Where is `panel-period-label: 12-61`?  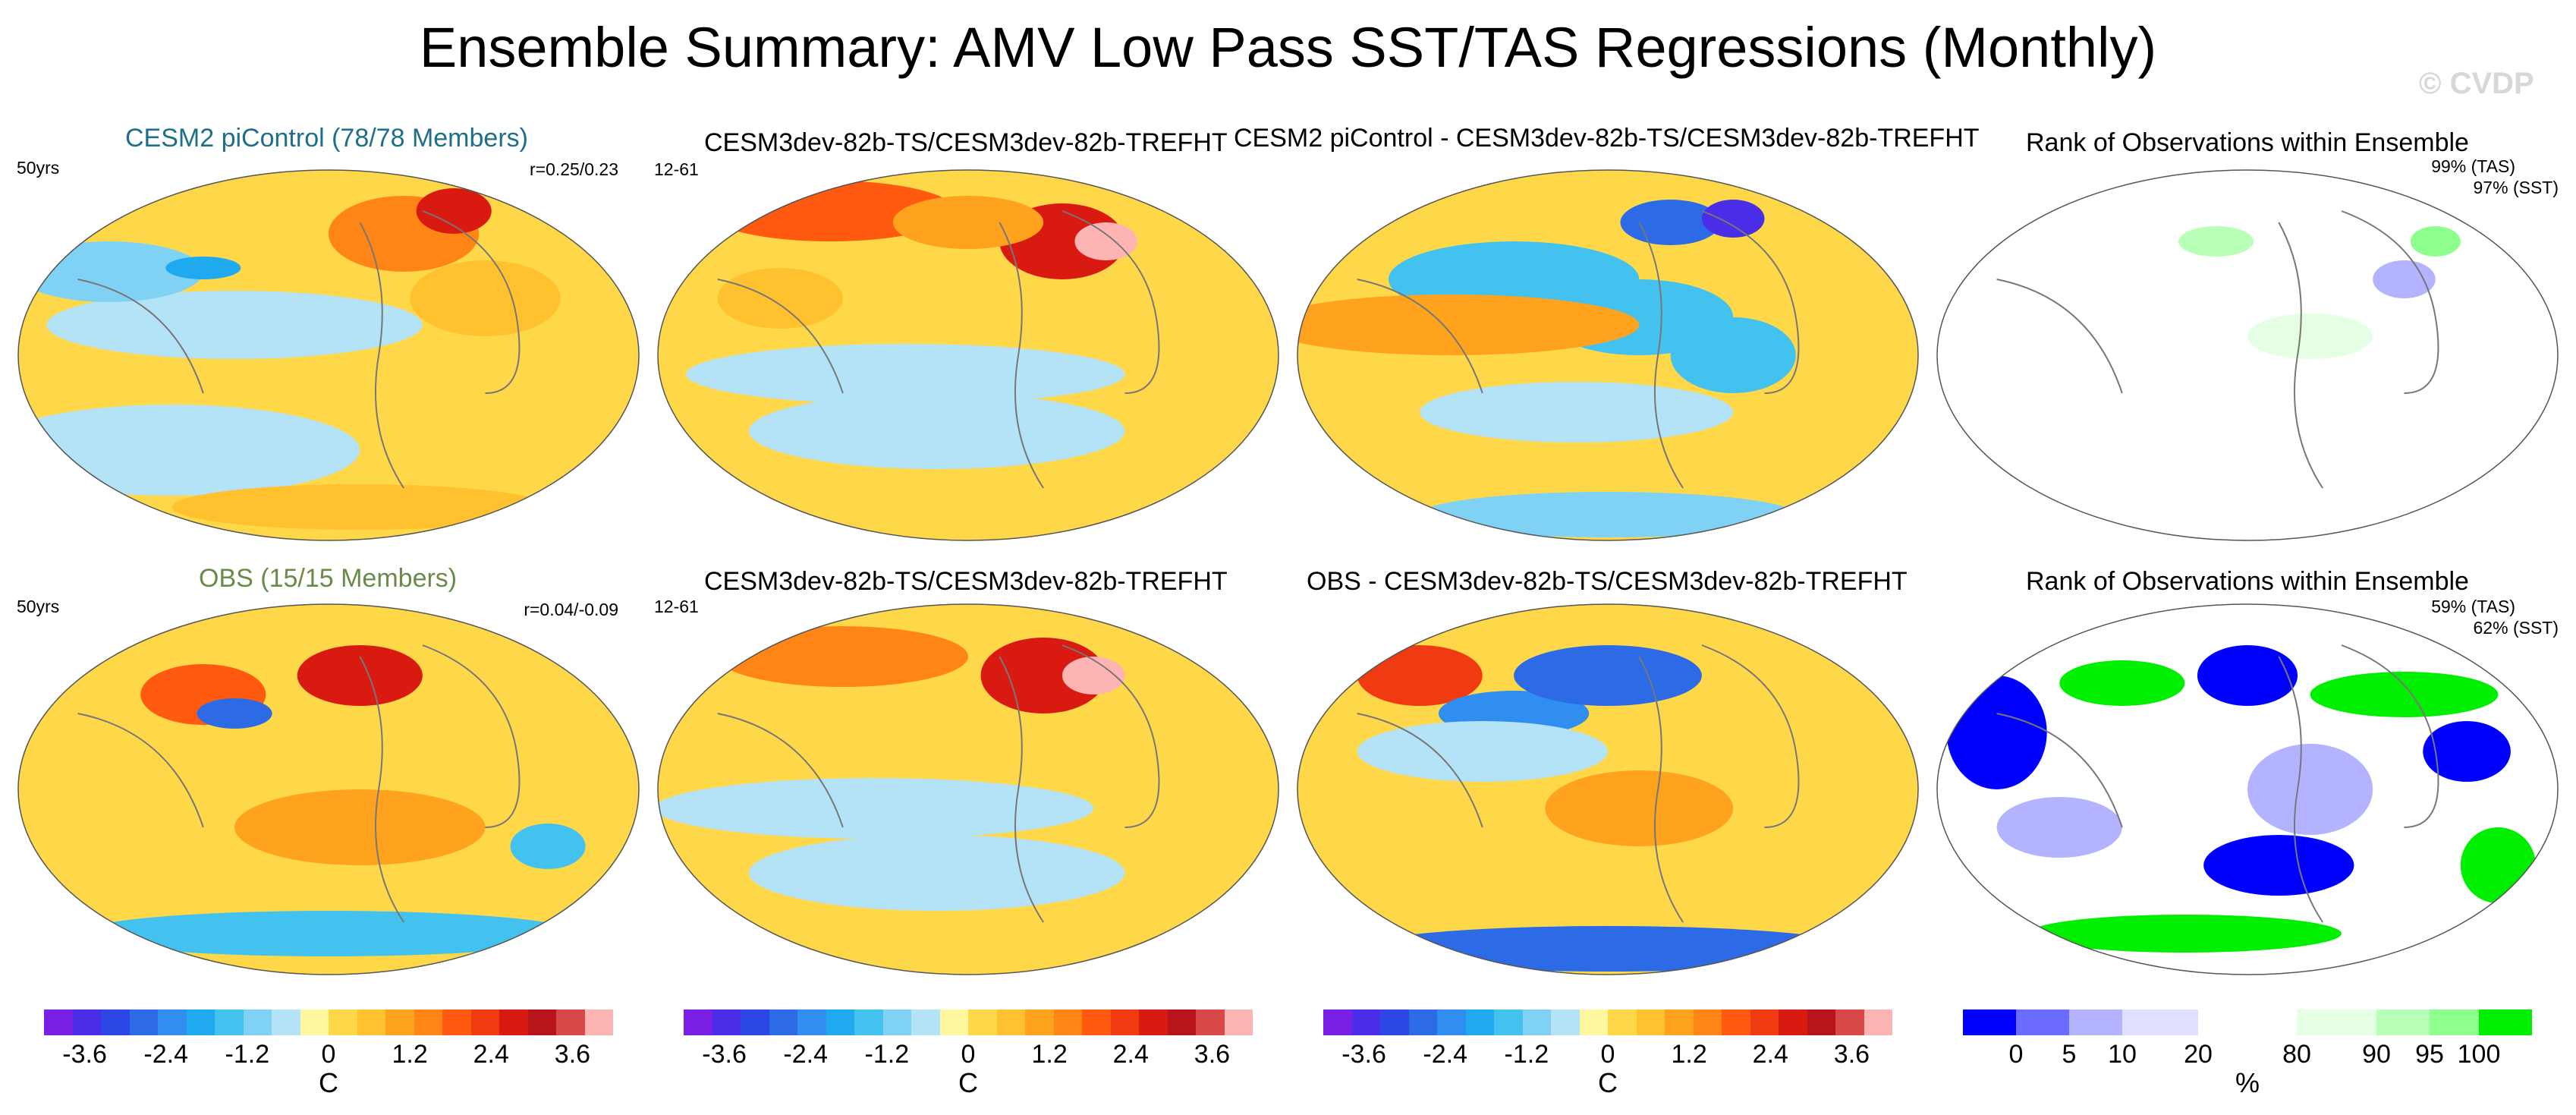 panel-period-label: 12-61 is located at coordinates (676, 169).